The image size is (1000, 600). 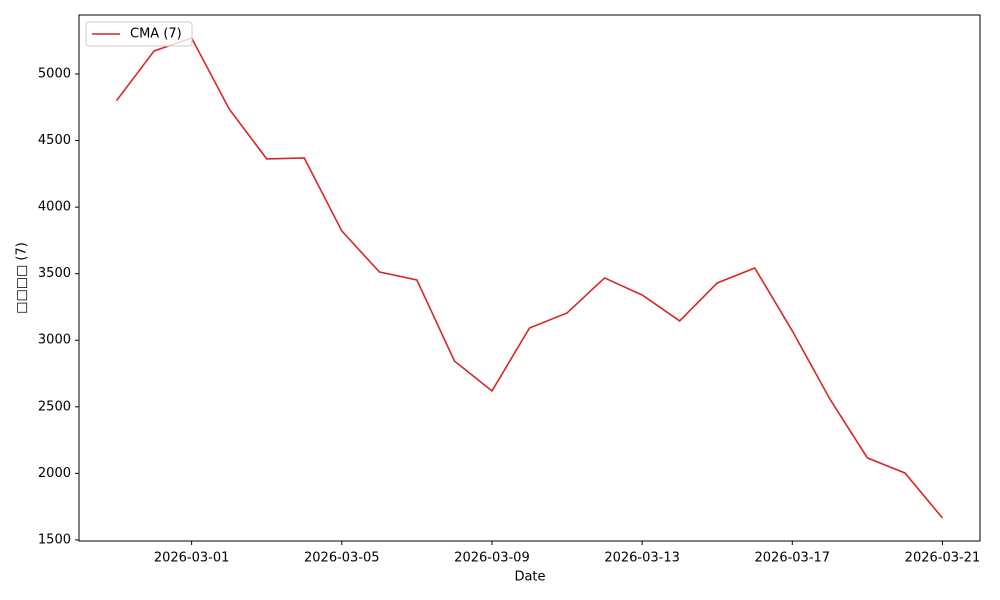 What do you see at coordinates (54, 273) in the screenshot?
I see `y-tick-label: 3500` at bounding box center [54, 273].